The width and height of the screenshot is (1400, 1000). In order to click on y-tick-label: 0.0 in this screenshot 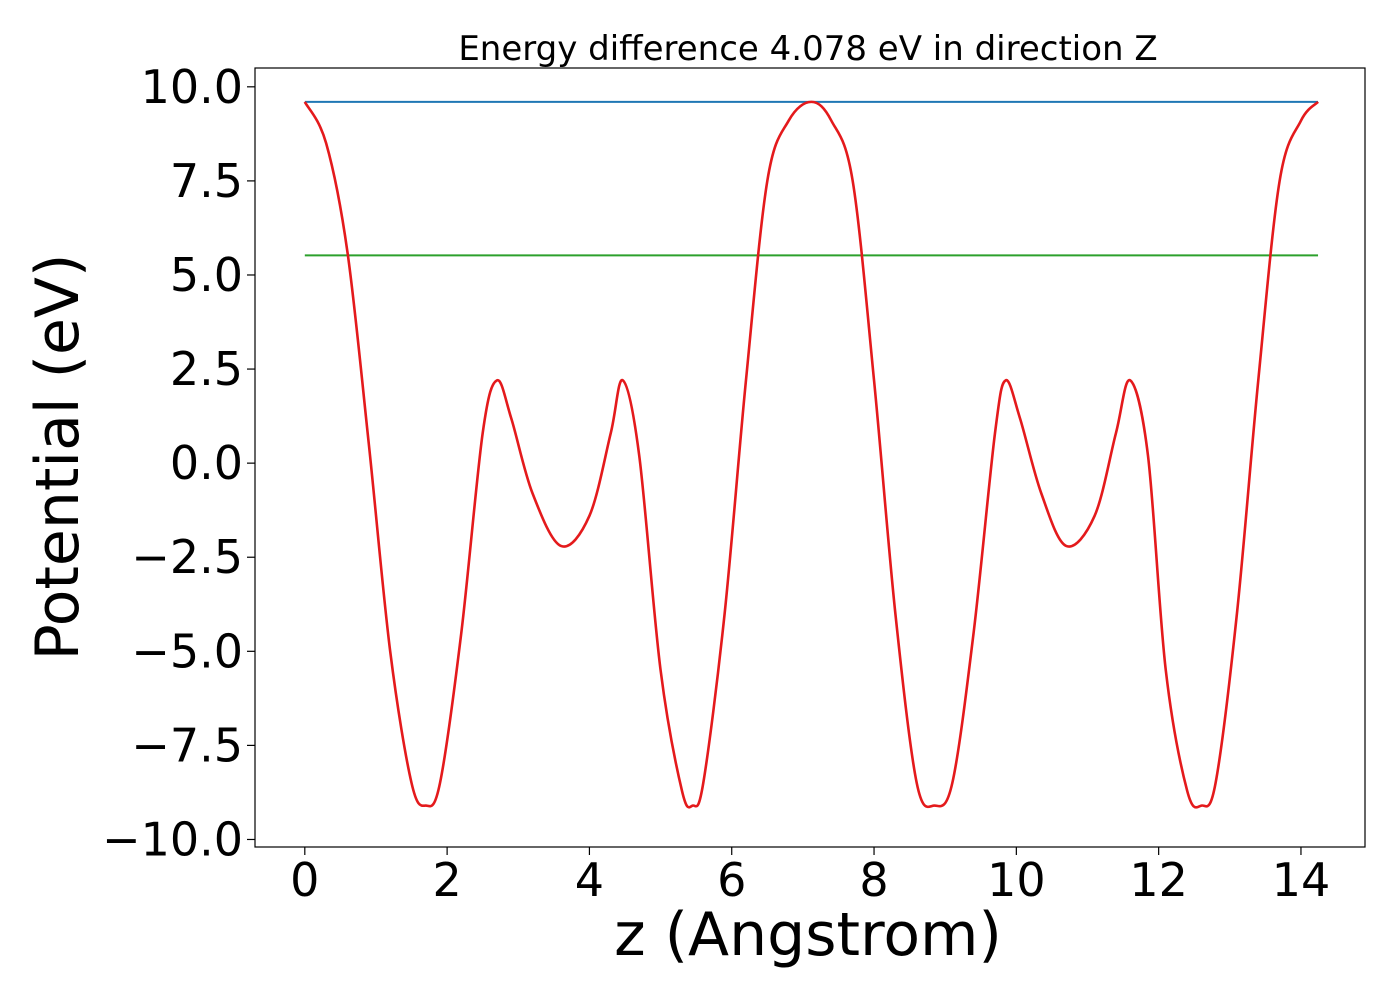, I will do `click(206, 463)`.